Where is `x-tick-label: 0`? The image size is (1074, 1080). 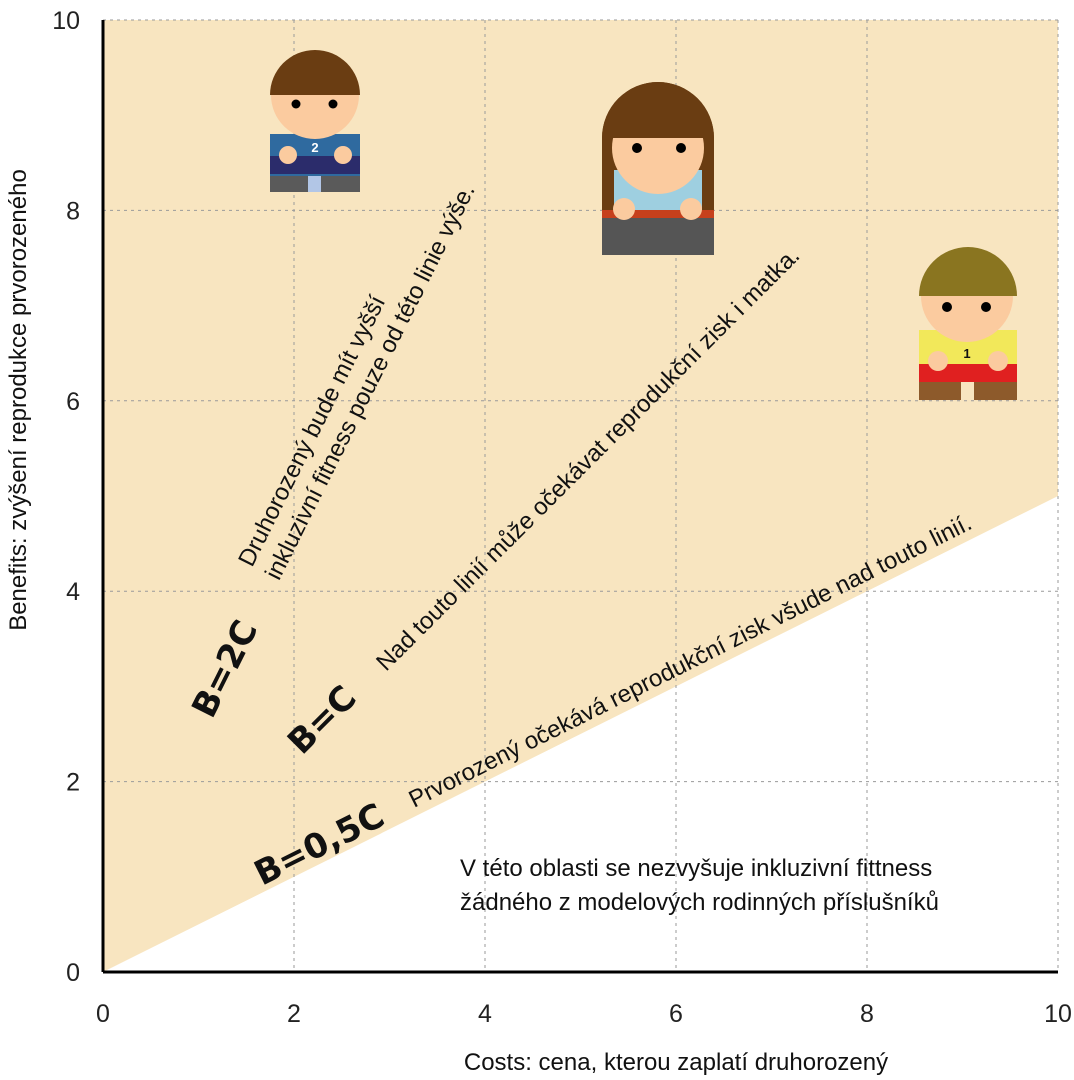 x-tick-label: 0 is located at coordinates (103, 1014).